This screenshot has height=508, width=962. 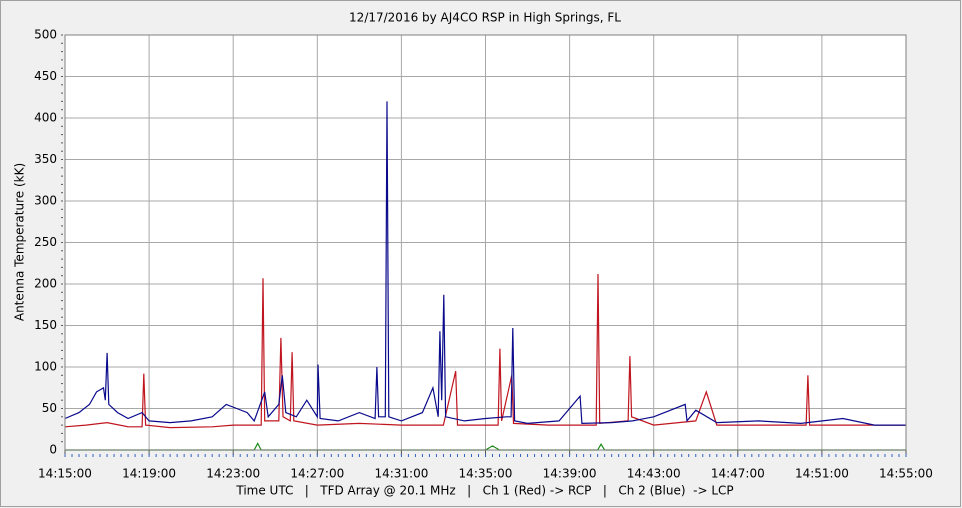 What do you see at coordinates (45, 76) in the screenshot?
I see `y-tick-label: 450` at bounding box center [45, 76].